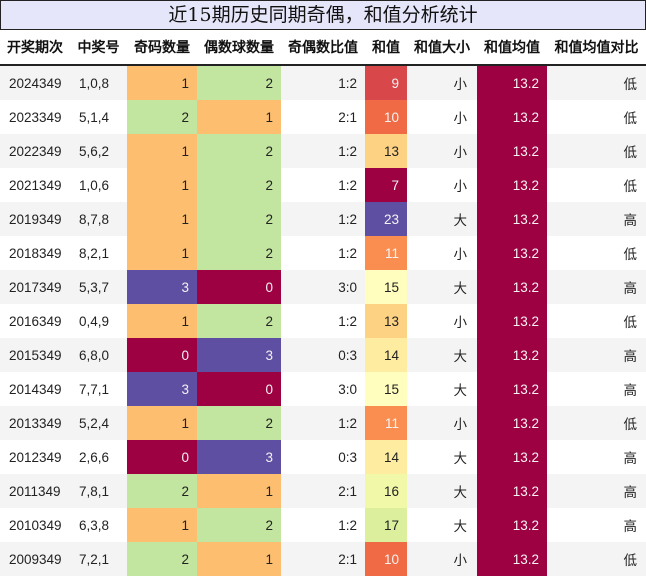 The width and height of the screenshot is (646, 576). Describe the element at coordinates (323, 287) in the screenshot. I see `table-row: 2017349 5,3,7 3 0 3:0 15 大 13.2 高` at that location.